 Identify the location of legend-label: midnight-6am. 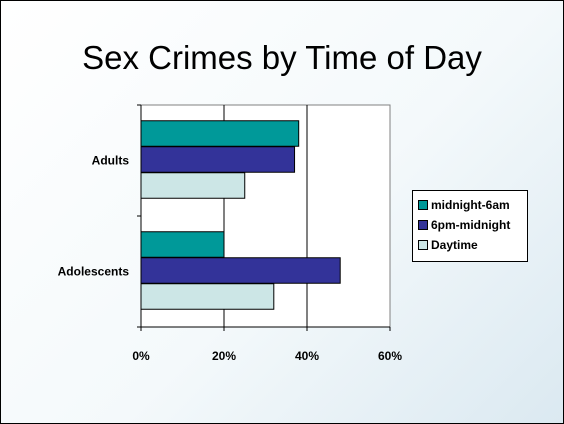
(470, 205).